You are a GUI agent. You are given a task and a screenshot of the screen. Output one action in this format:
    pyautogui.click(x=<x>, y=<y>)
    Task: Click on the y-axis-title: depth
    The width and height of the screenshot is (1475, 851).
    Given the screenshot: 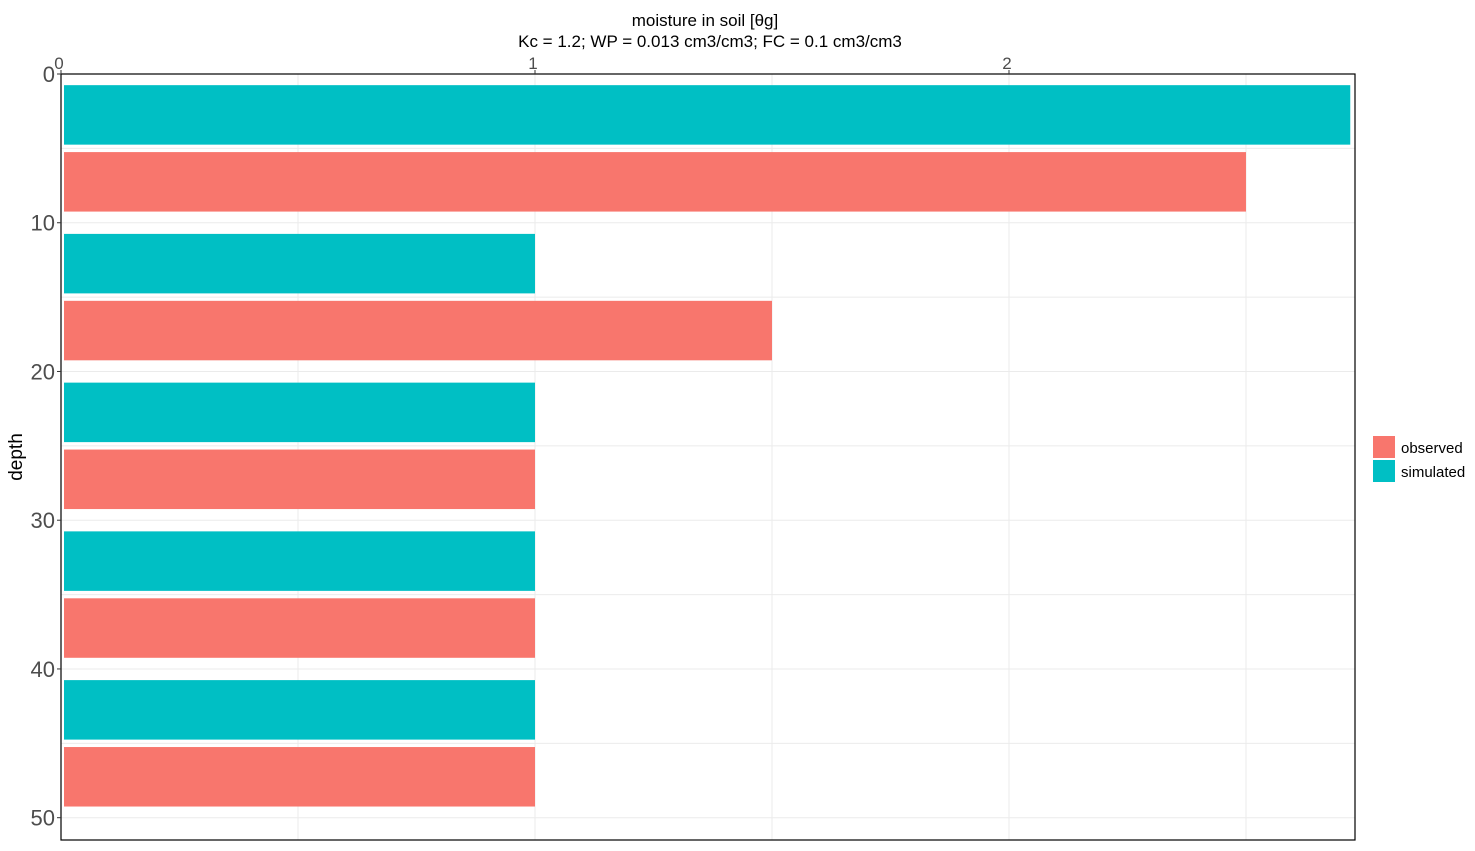 What is the action you would take?
    pyautogui.click(x=16, y=457)
    